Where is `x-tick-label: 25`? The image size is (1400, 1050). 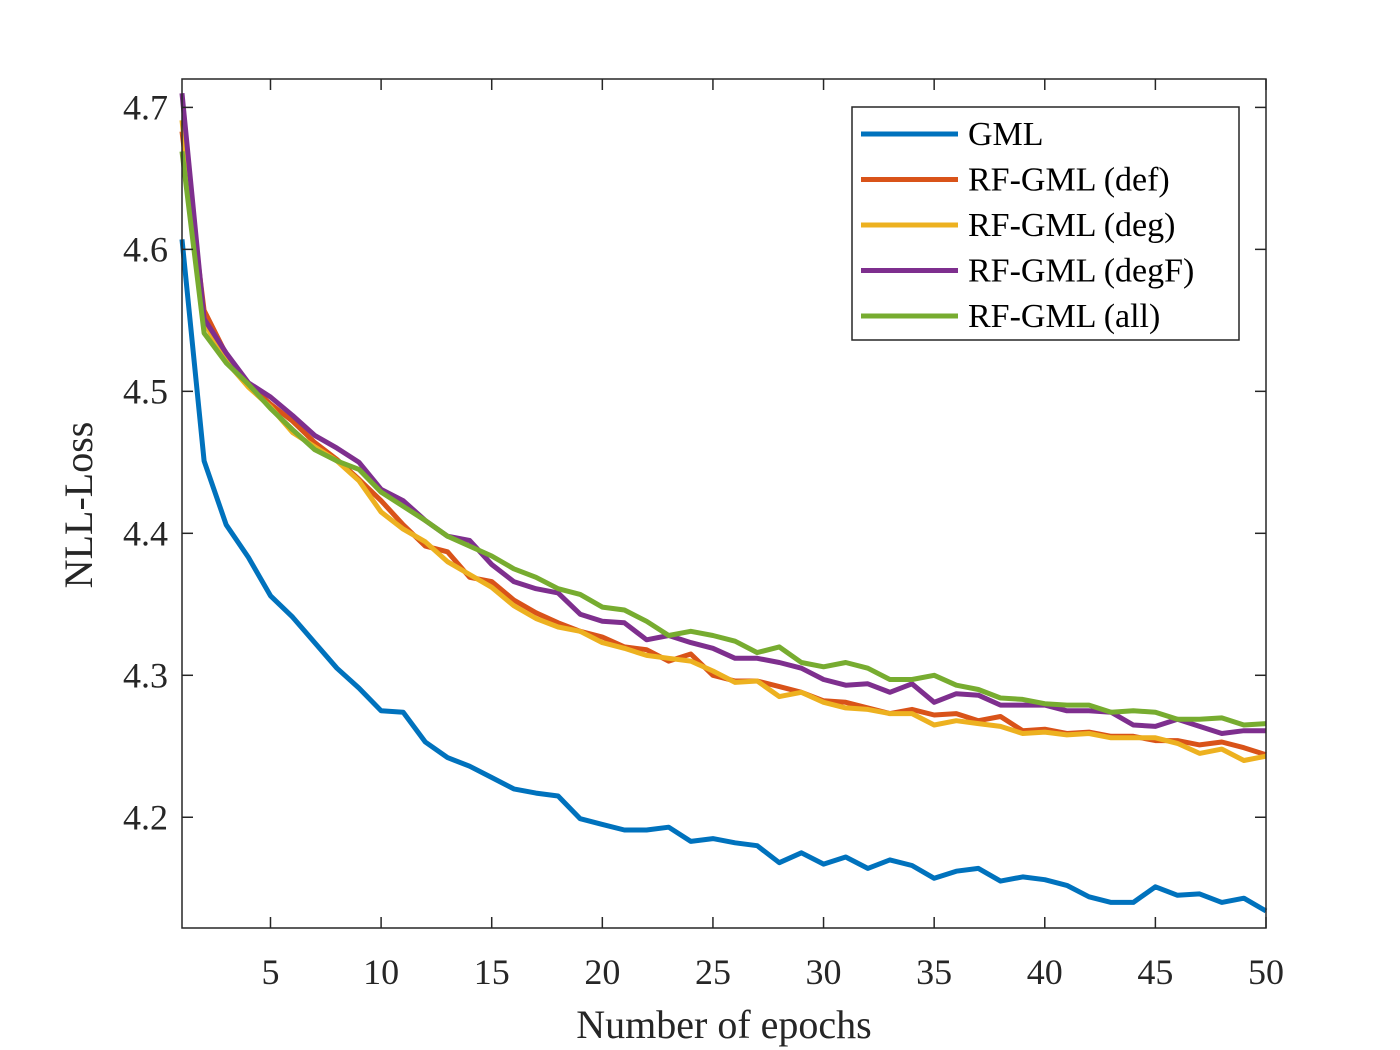
x-tick-label: 25 is located at coordinates (713, 972).